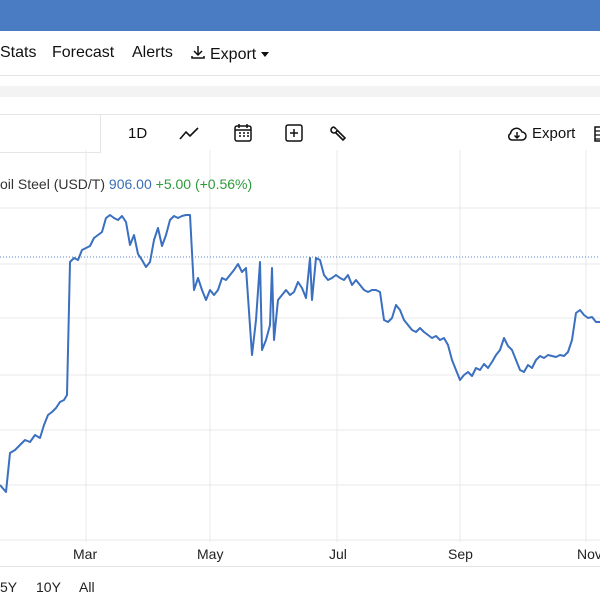  Describe the element at coordinates (300, 91) in the screenshot. I see `divider-strip` at that location.